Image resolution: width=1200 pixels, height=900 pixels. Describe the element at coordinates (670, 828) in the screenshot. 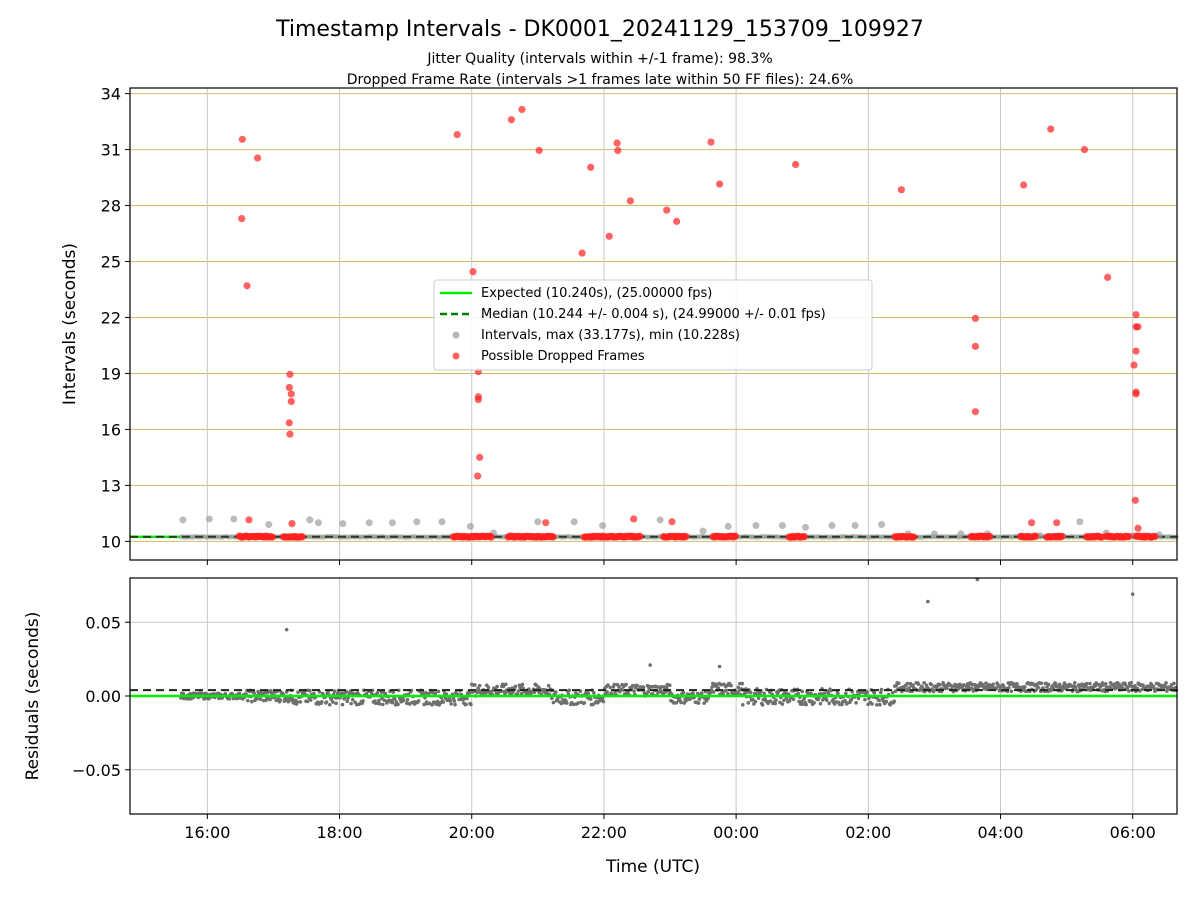

I see `residuals-x-ticks: 16:00 18:00 20:00 22:00 00:00 02:00 04:00 06:00` at that location.